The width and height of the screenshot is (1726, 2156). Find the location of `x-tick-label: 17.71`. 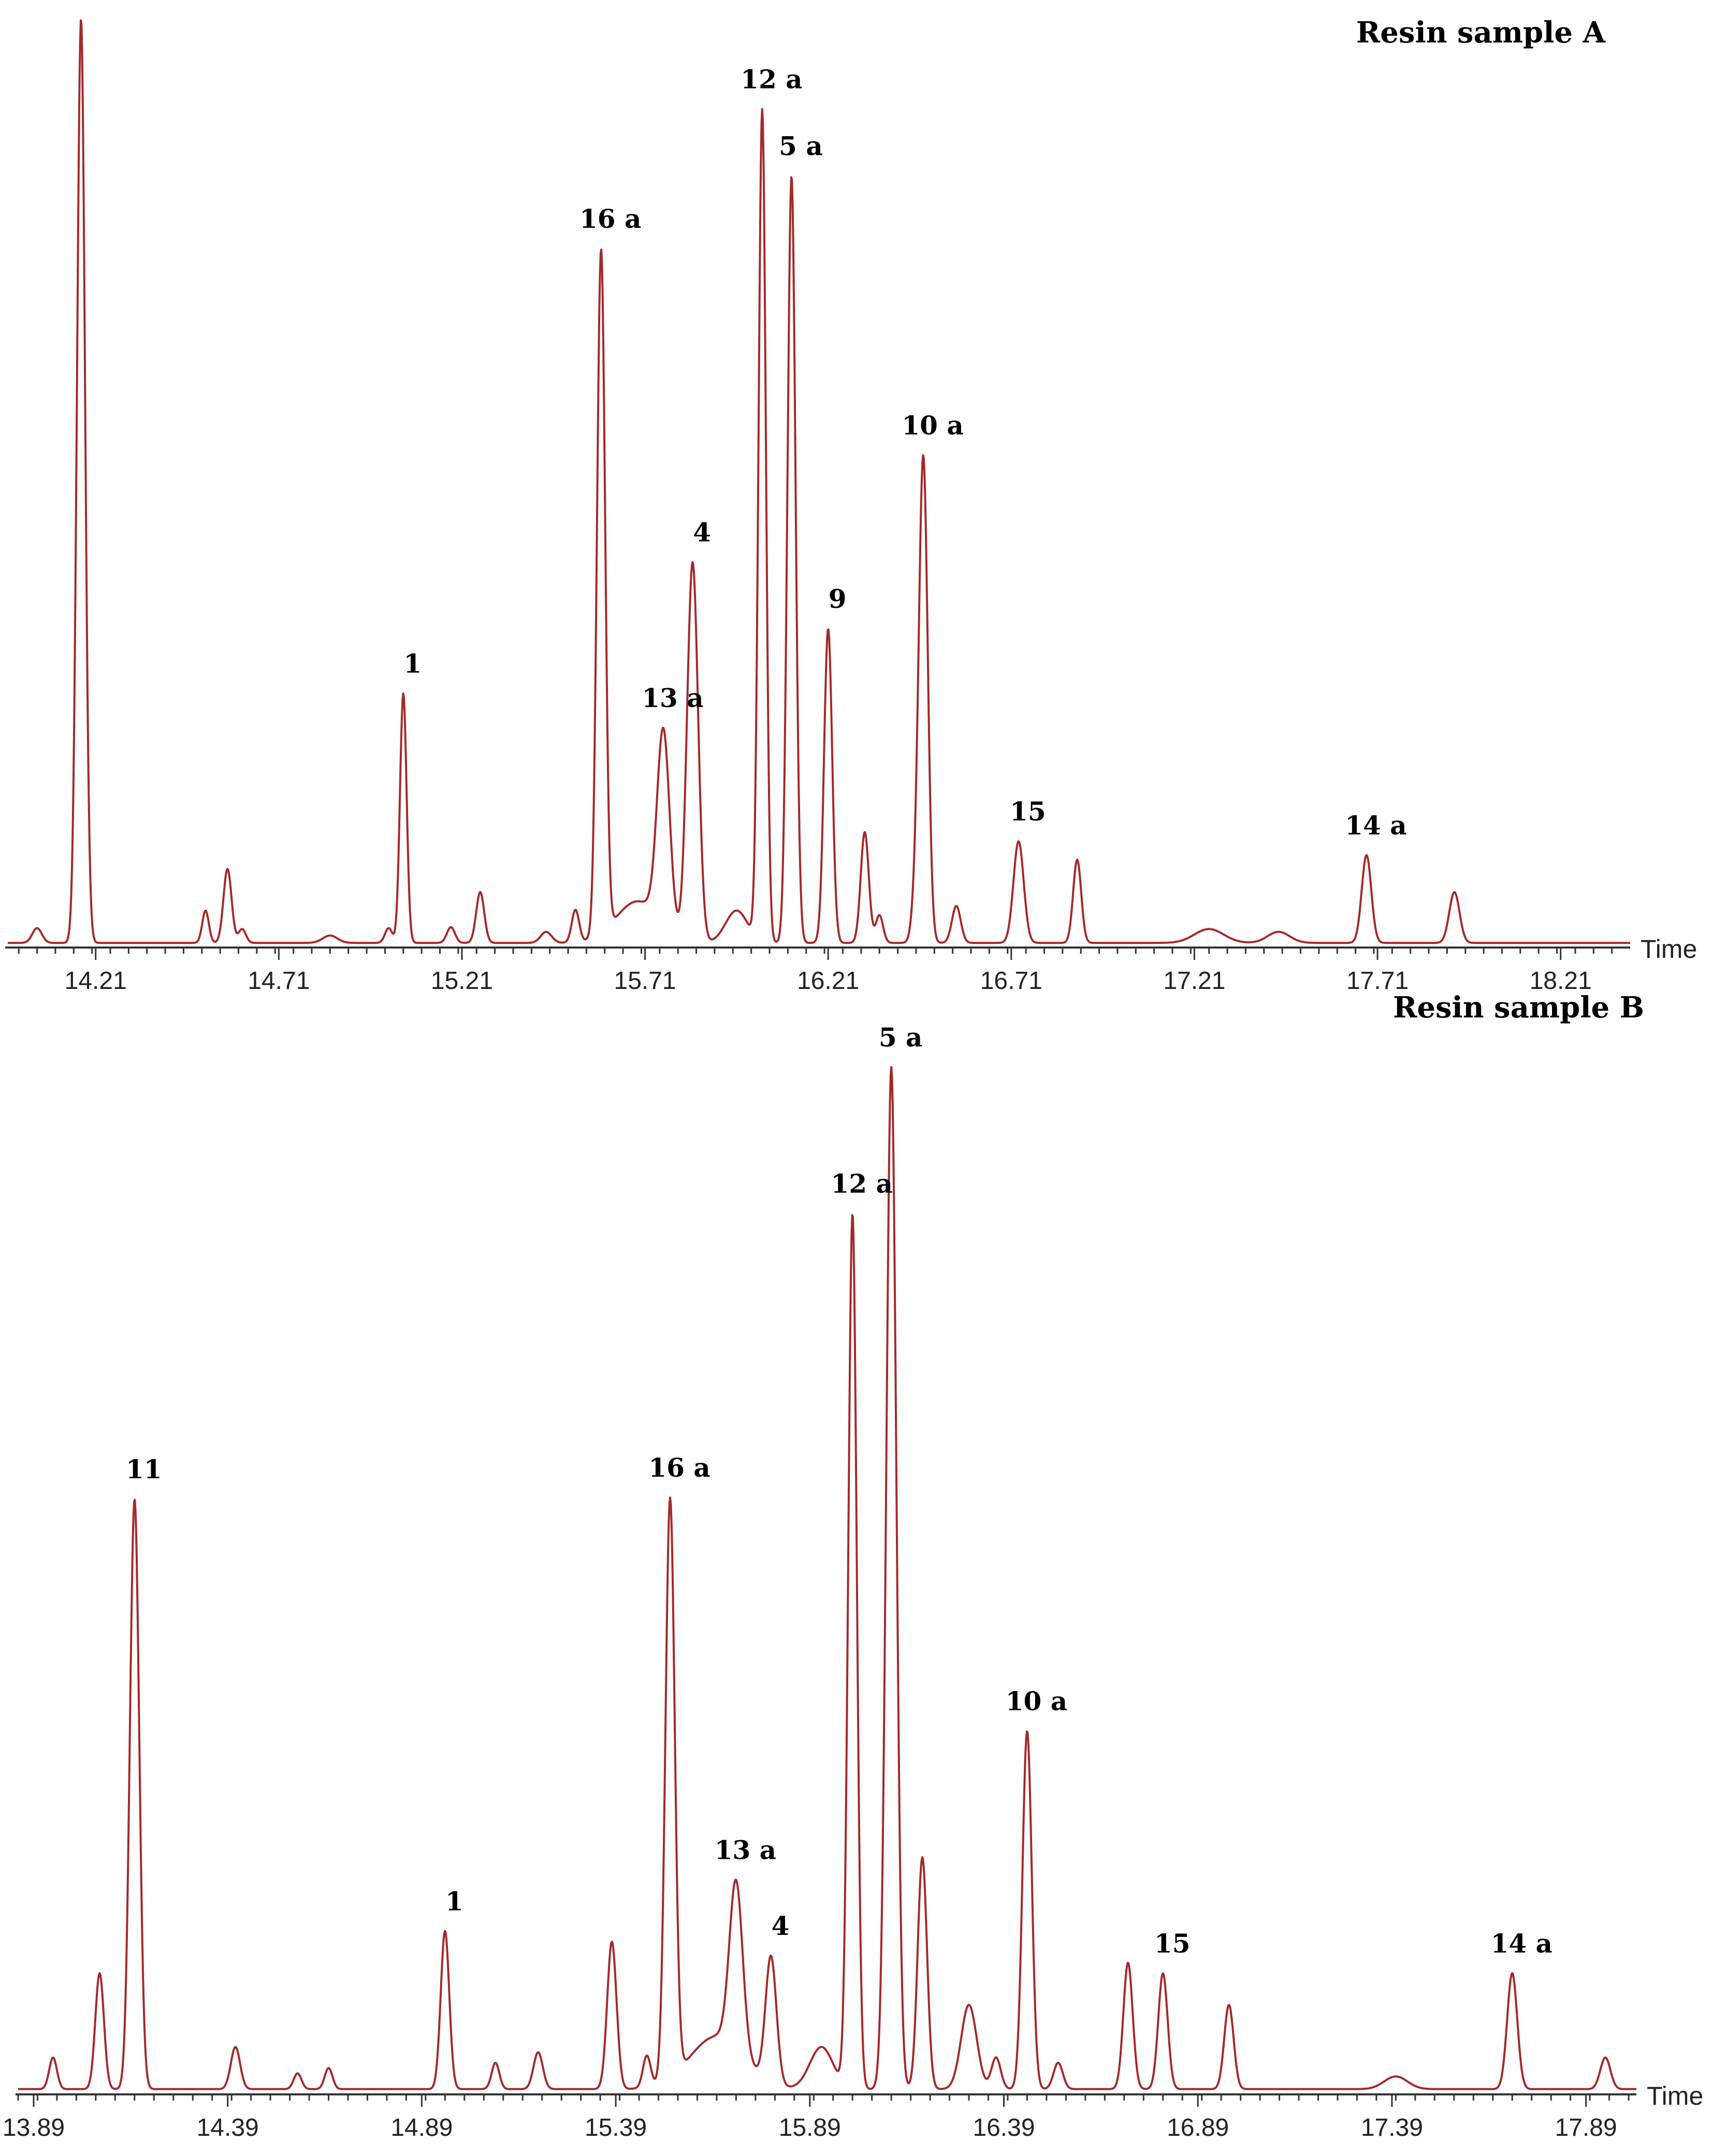

x-tick-label: 17.71 is located at coordinates (1377, 981).